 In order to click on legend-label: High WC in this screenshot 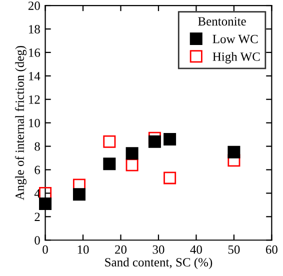, I will do `click(236, 58)`.